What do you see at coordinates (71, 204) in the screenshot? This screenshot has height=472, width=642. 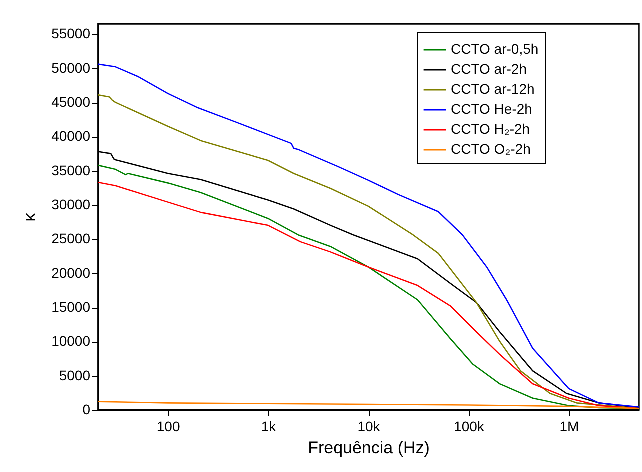 I see `y-tick-label: 30000` at bounding box center [71, 204].